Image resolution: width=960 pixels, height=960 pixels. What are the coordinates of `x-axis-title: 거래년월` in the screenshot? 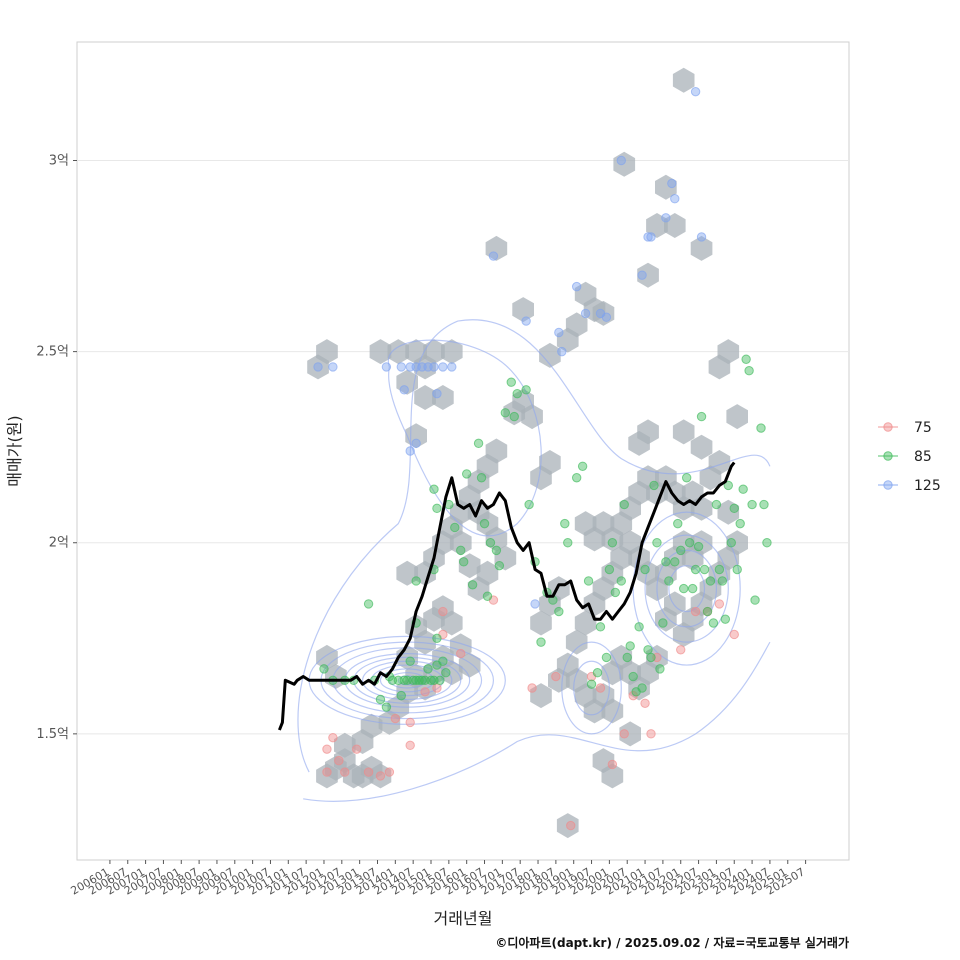 It's located at (463, 918).